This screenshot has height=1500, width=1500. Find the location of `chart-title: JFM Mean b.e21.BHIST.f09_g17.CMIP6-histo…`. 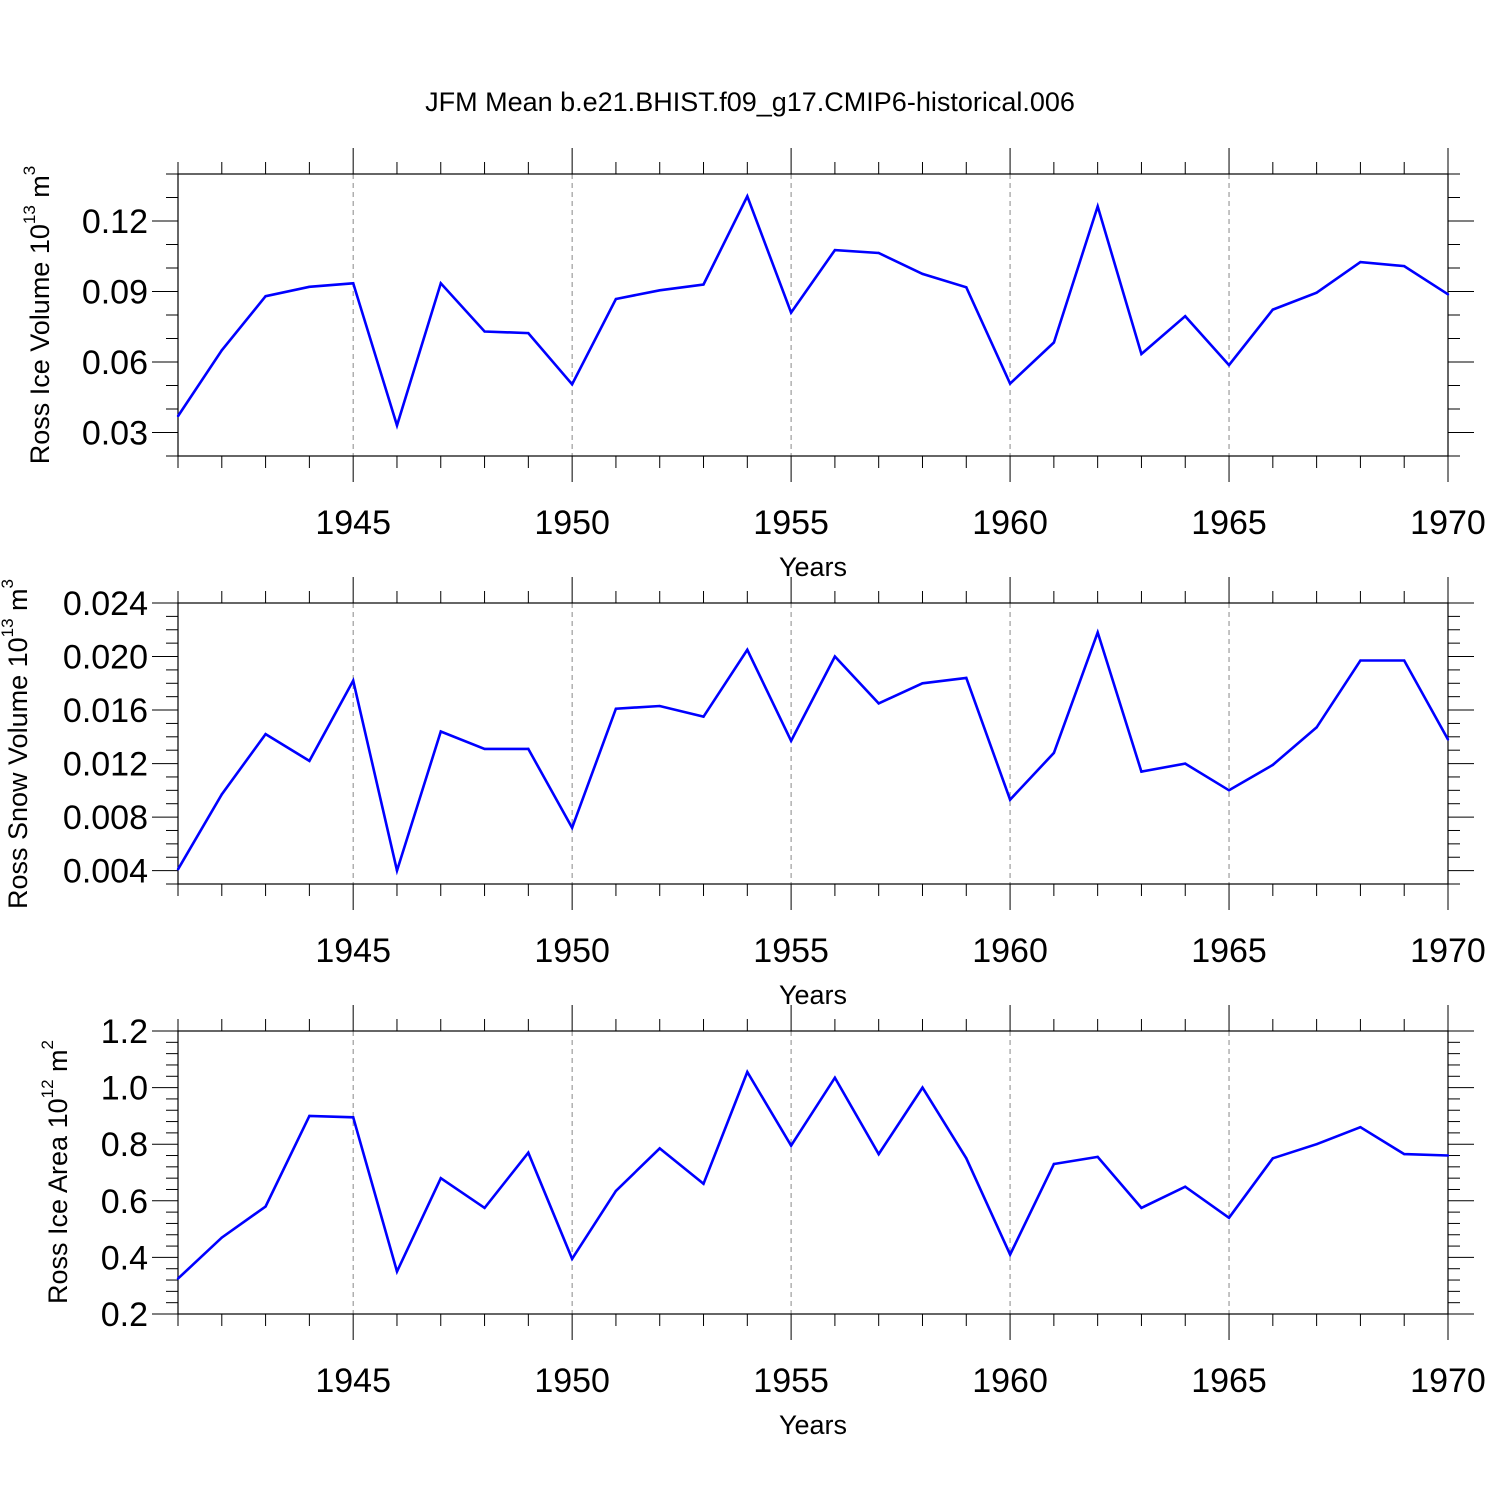

chart-title: JFM Mean b.e21.BHIST.f09_g17.CMIP6-histo… is located at coordinates (750, 102).